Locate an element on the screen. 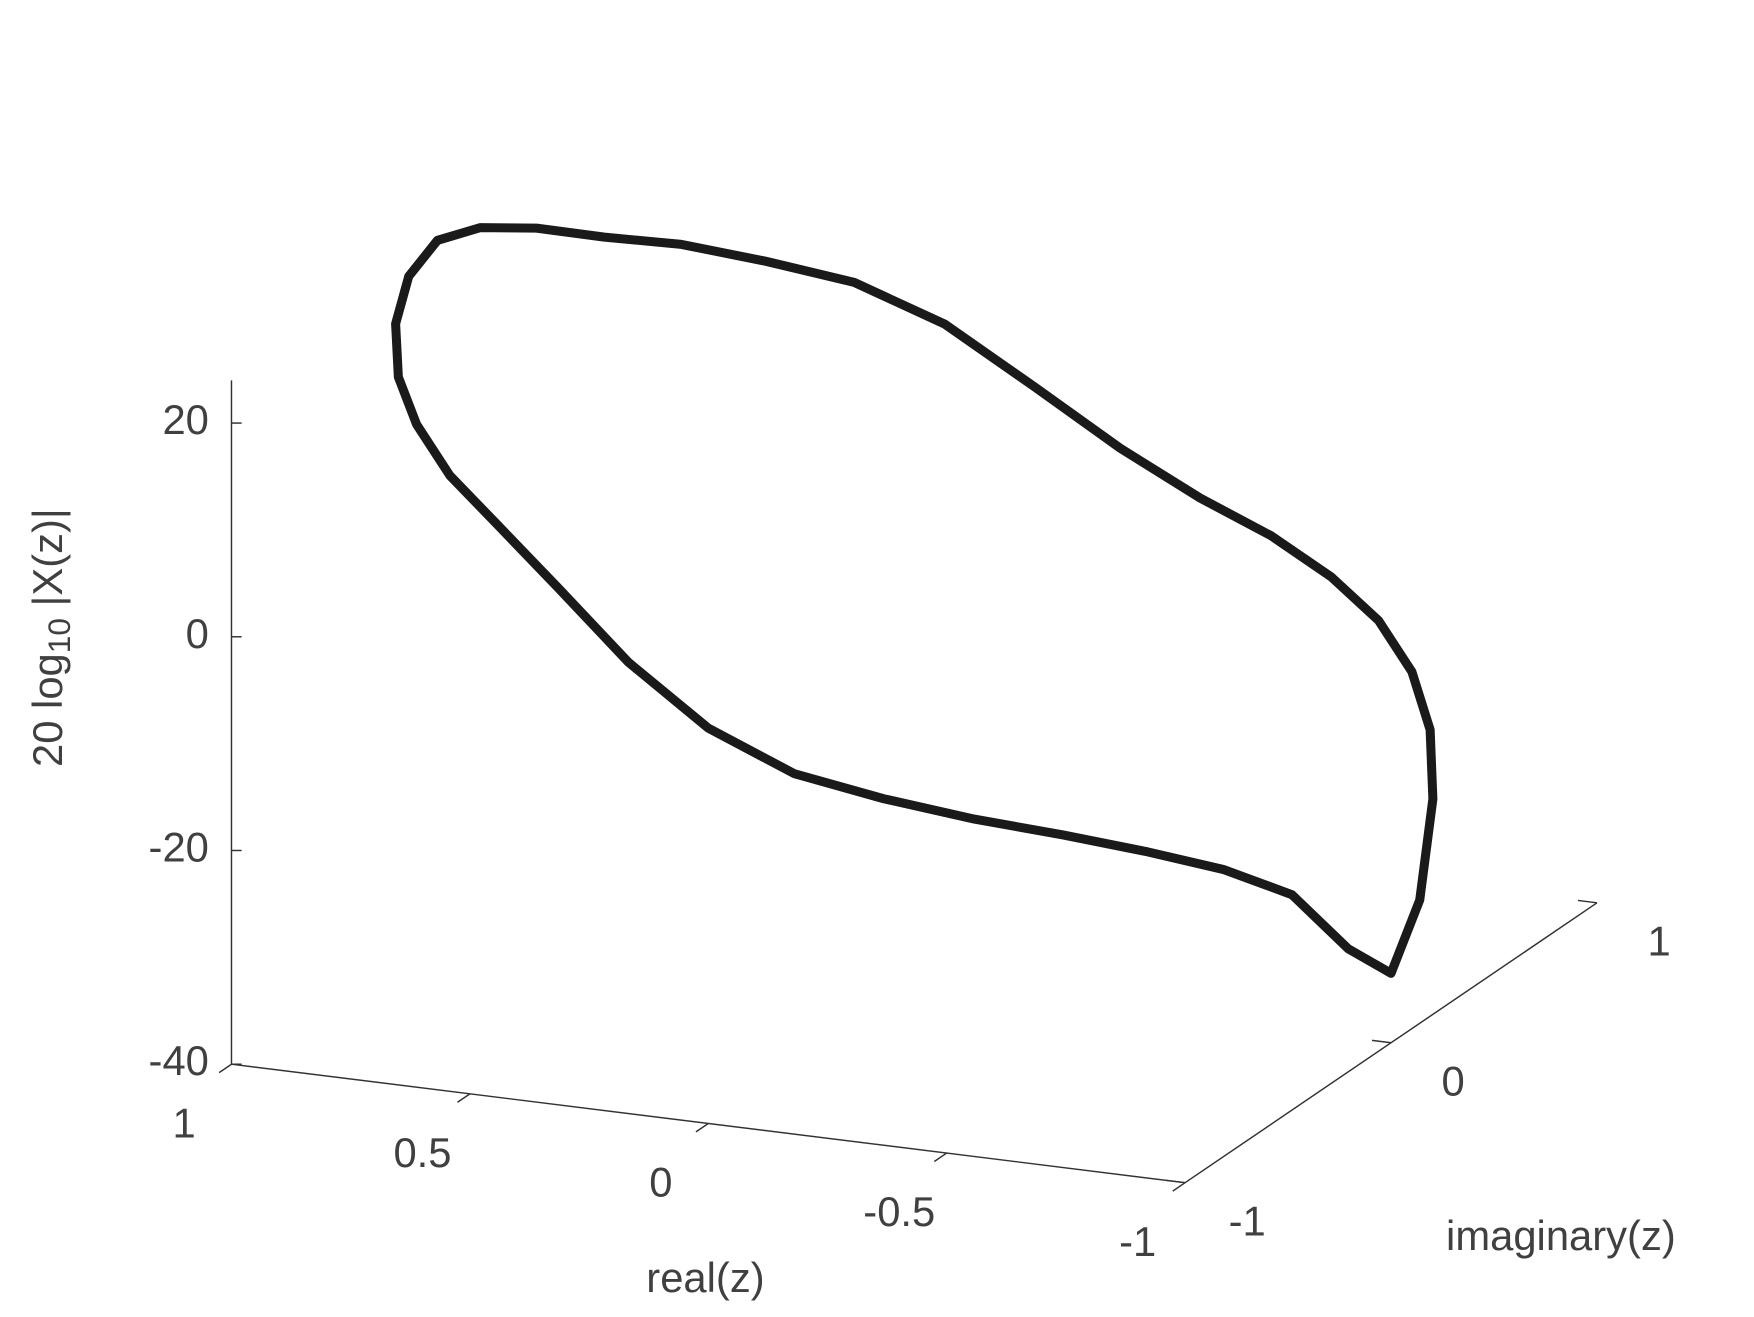  z-axis-label: 20 log10 |X(z)| is located at coordinates (51, 637).